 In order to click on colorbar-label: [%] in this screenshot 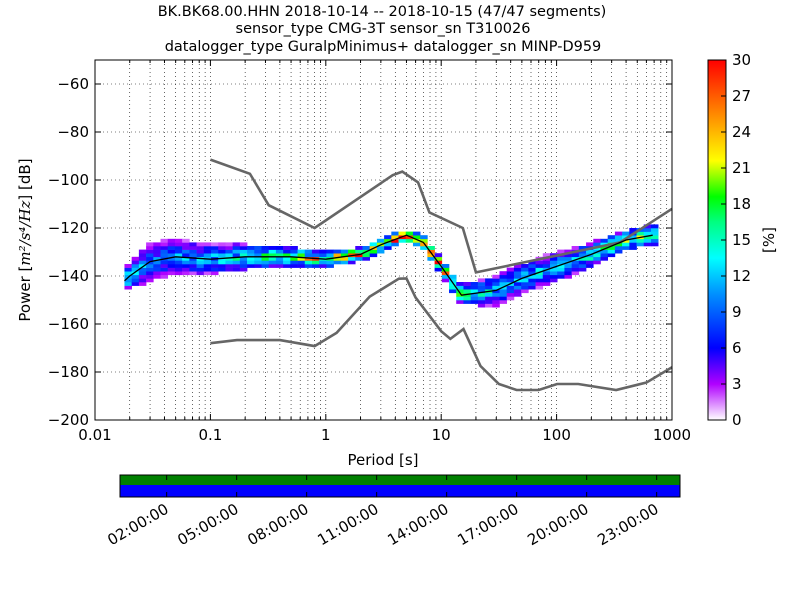, I will do `click(769, 240)`.